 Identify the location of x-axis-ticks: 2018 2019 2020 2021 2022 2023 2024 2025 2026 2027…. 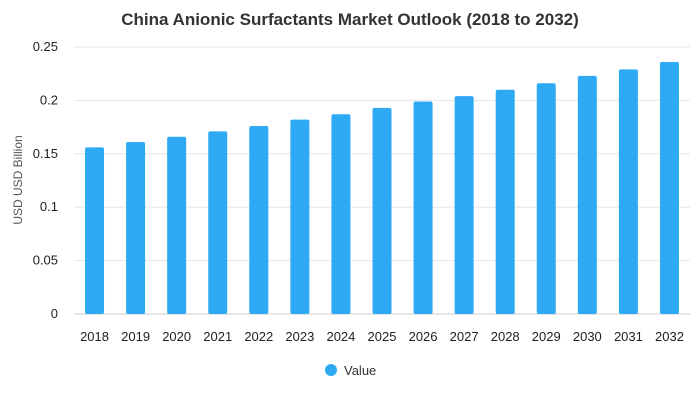
(382, 336).